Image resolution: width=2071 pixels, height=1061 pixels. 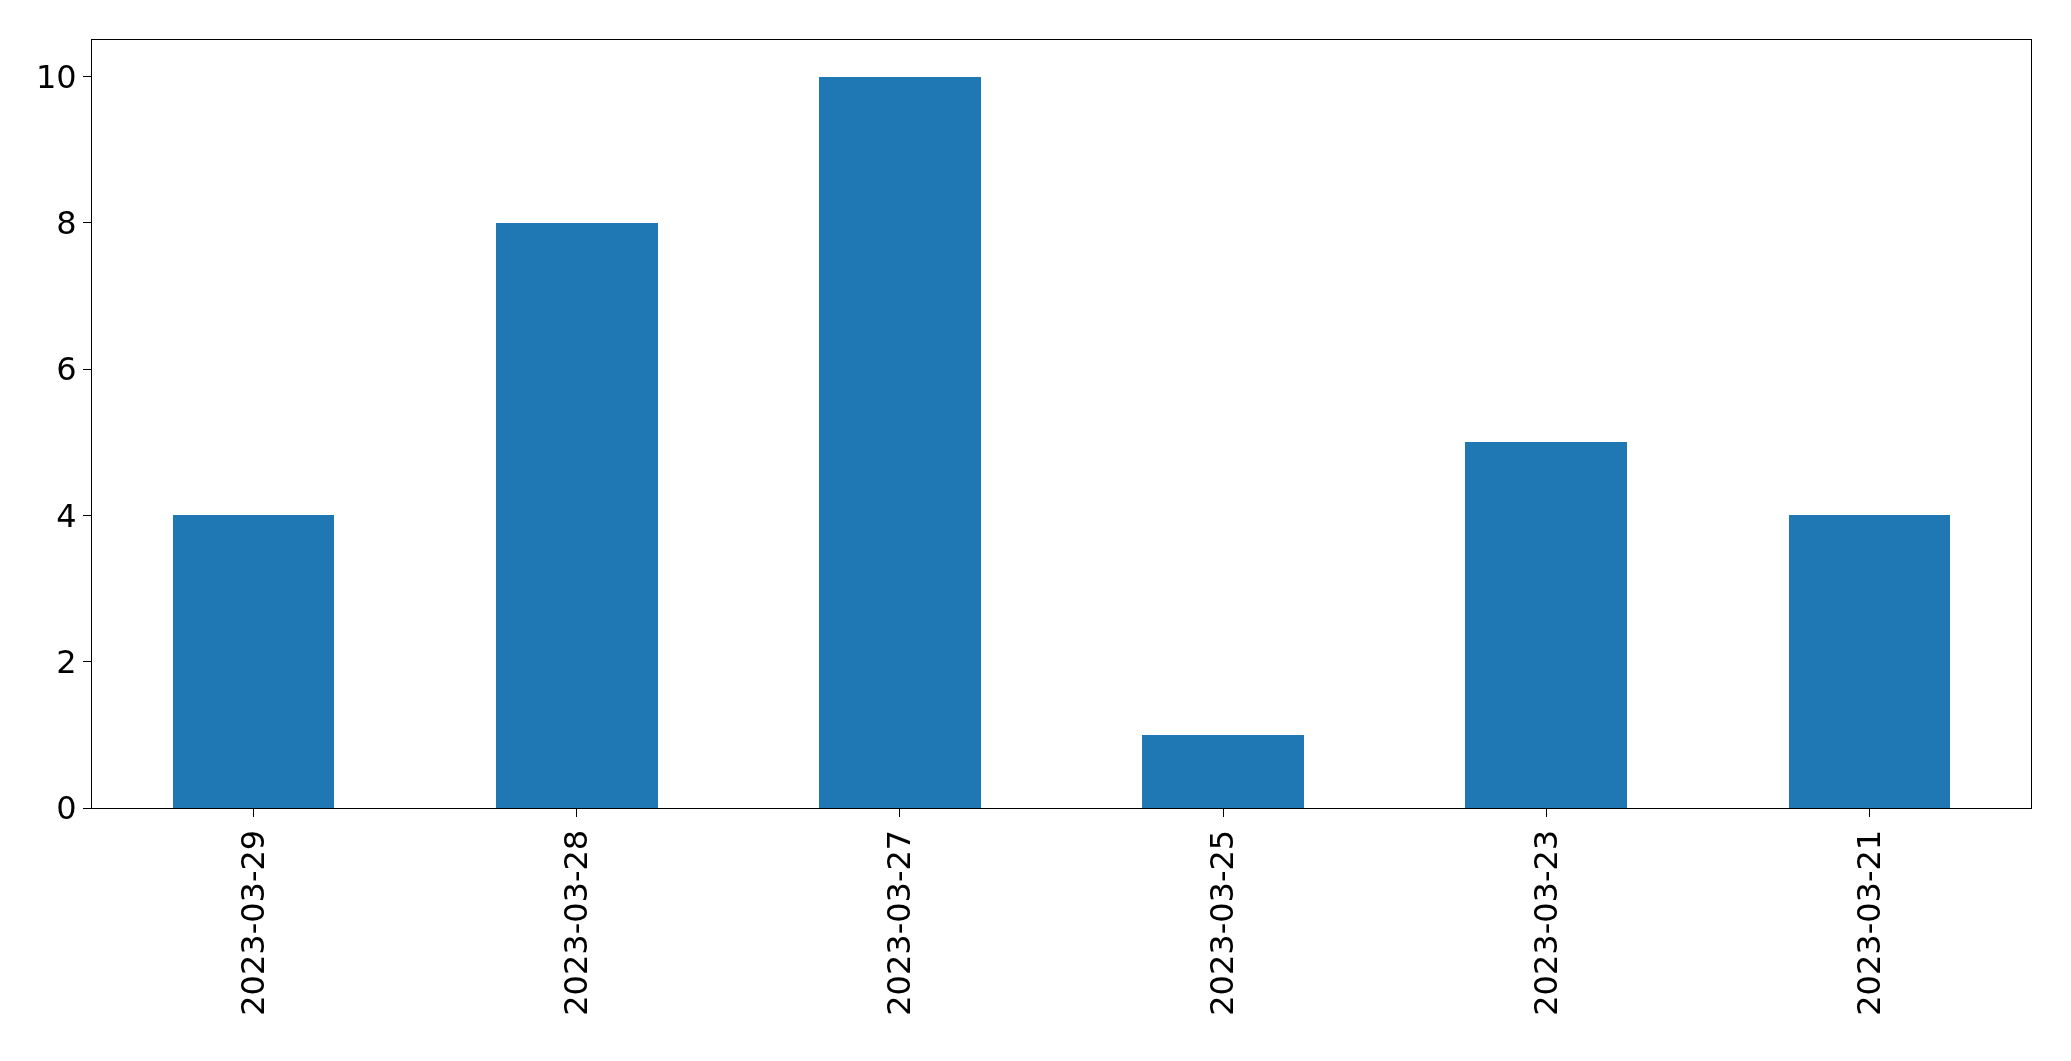 What do you see at coordinates (1545, 922) in the screenshot?
I see `x-tick-label: 2023-03-23` at bounding box center [1545, 922].